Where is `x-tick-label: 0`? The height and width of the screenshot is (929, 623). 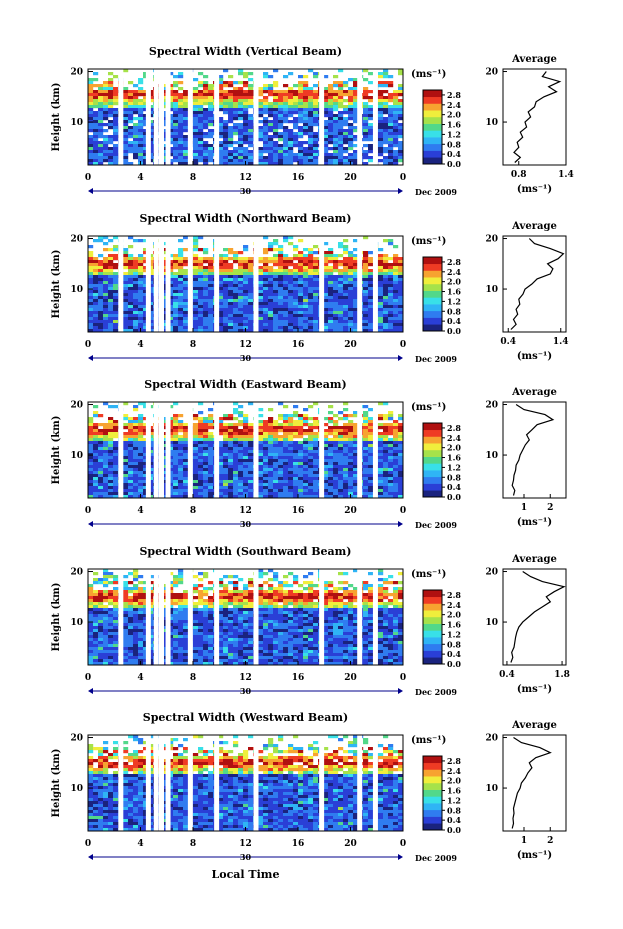 x-tick-label: 0 is located at coordinates (403, 178).